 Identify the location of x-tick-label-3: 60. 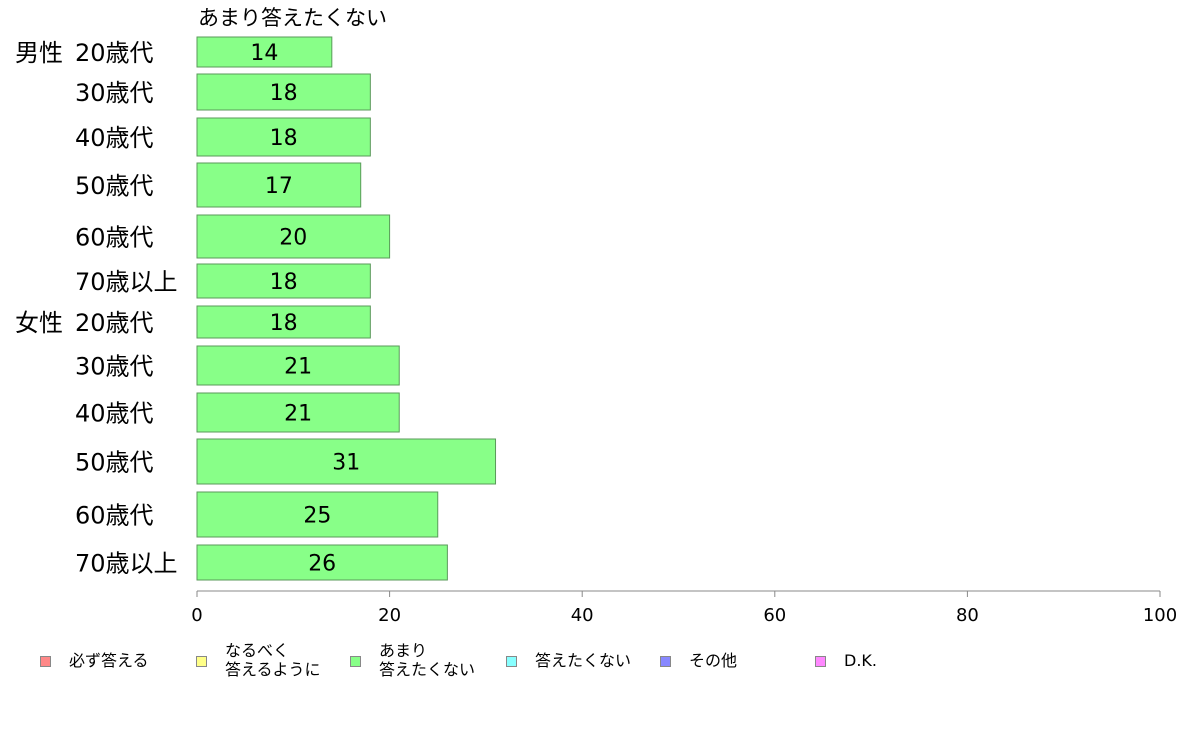
(774, 615).